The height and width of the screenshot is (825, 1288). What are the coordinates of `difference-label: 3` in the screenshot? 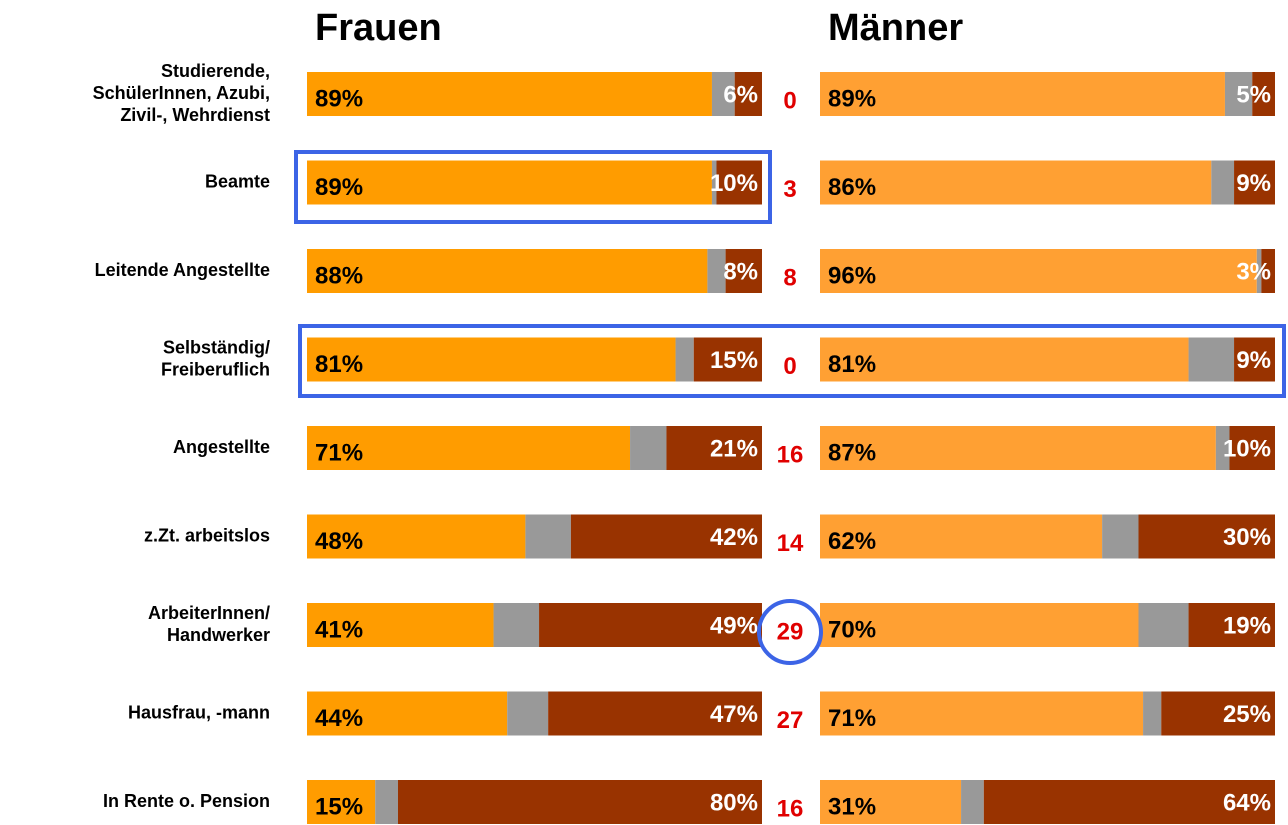 It's located at (789, 189).